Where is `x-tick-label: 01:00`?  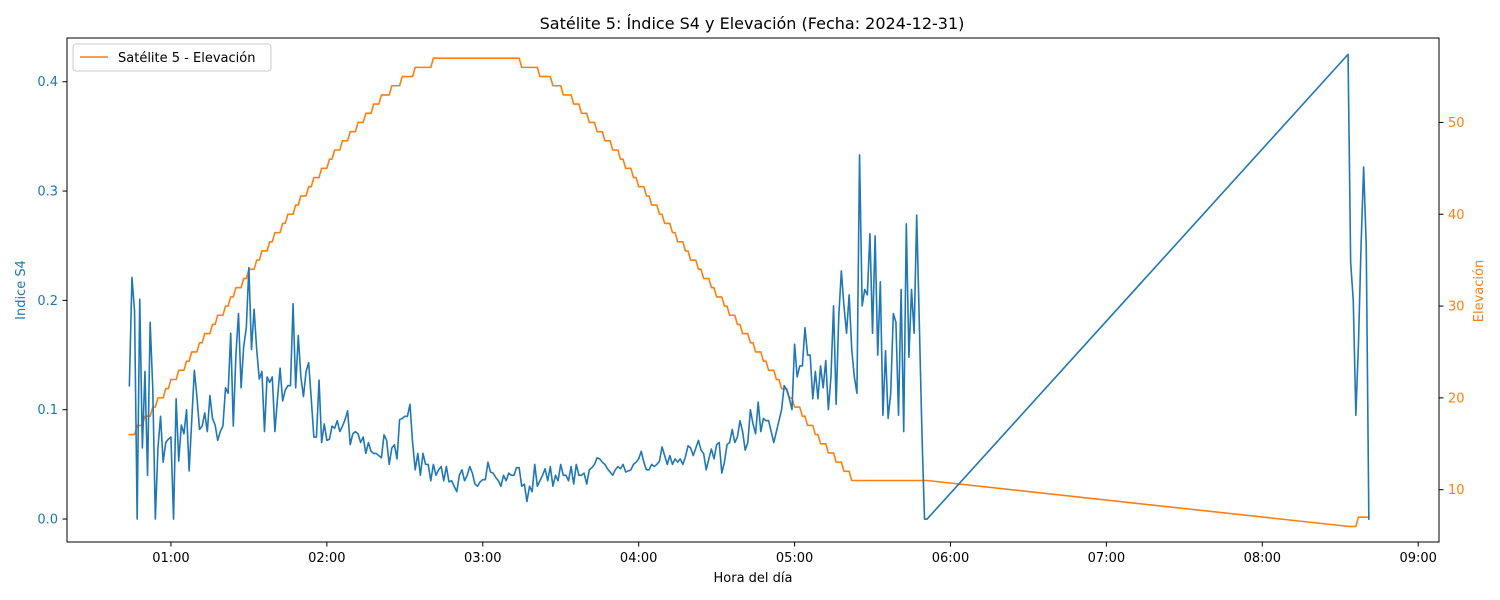
x-tick-label: 01:00 is located at coordinates (170, 558).